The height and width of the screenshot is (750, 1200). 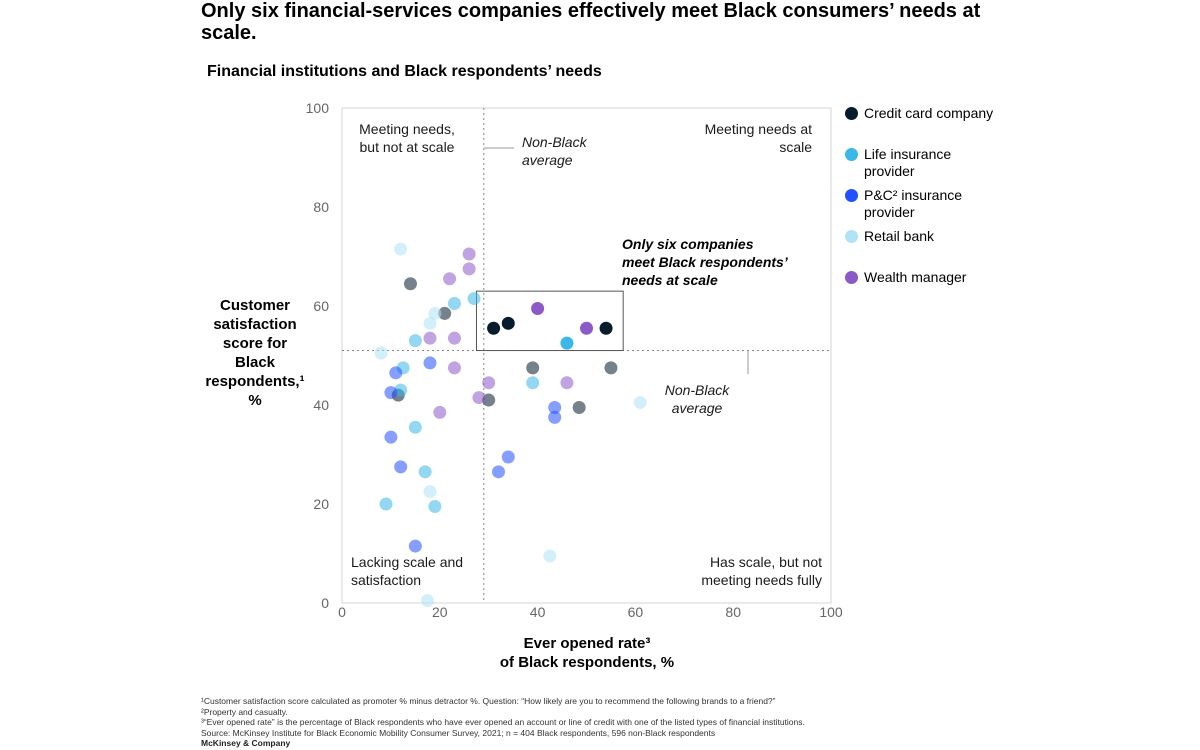 I want to click on legend-label: Credit card company, so click(x=929, y=113).